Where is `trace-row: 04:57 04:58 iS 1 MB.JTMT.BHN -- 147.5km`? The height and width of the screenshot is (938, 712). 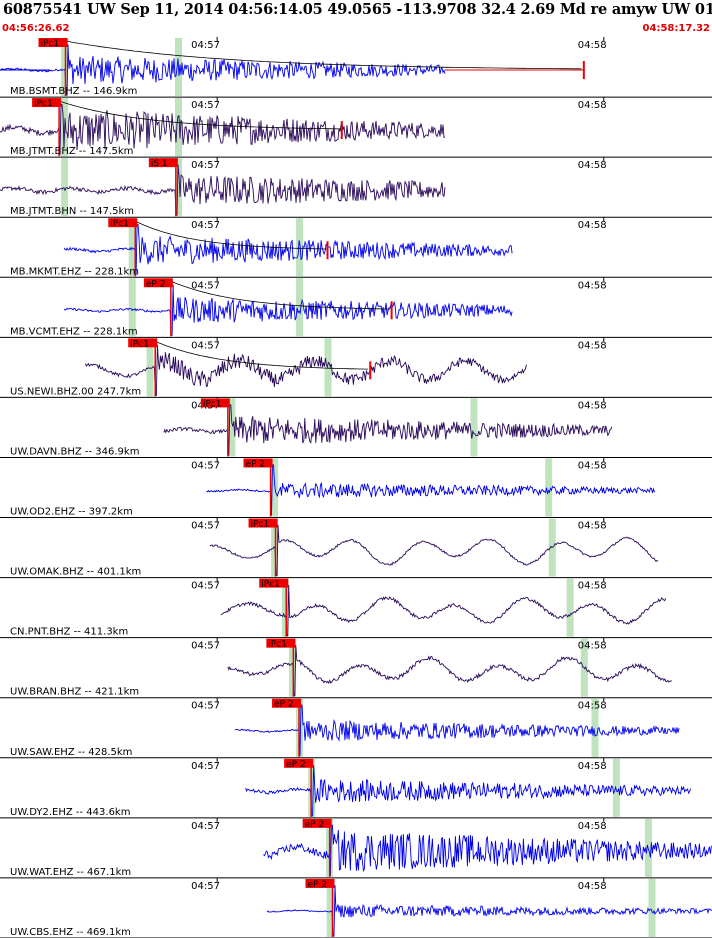
trace-row: 04:57 04:58 iS 1 MB.JTMT.BHN -- 147.5km is located at coordinates (356, 187).